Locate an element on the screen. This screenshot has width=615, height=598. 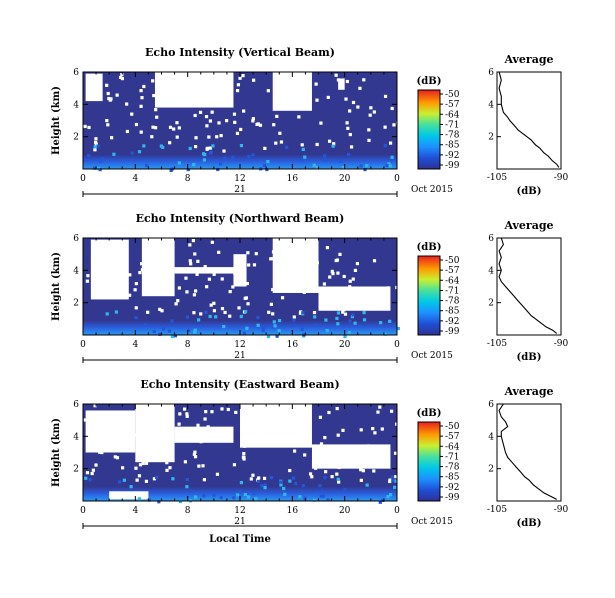
heatmap-title: Echo Intensity (Eastward Beam) is located at coordinates (239, 384).